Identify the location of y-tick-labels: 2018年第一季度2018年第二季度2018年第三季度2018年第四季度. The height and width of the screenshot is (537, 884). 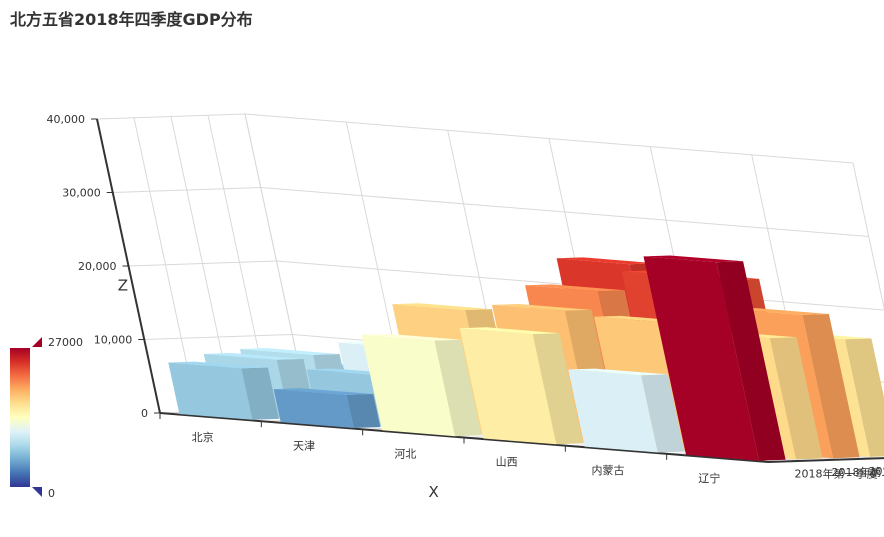
(839, 472).